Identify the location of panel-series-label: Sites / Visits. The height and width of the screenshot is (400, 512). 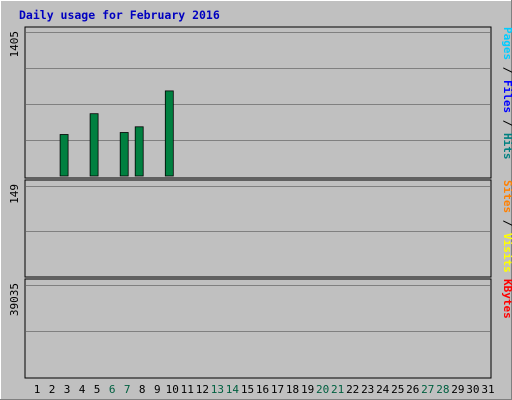
(506, 226).